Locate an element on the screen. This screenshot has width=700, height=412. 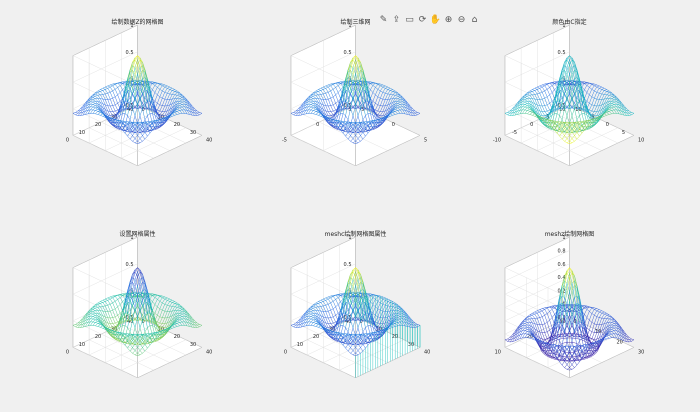
brush-icon: ✎ is located at coordinates (383, 20).